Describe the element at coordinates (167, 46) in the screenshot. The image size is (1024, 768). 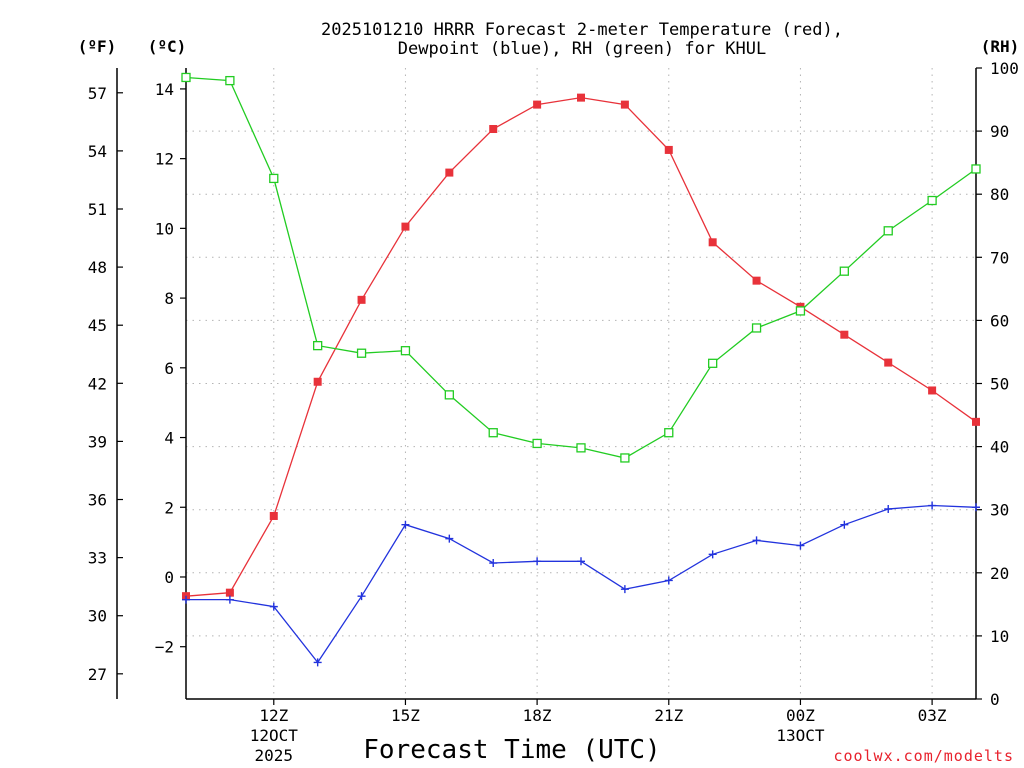
I see `celsius-unit-label: (ºC)` at that location.